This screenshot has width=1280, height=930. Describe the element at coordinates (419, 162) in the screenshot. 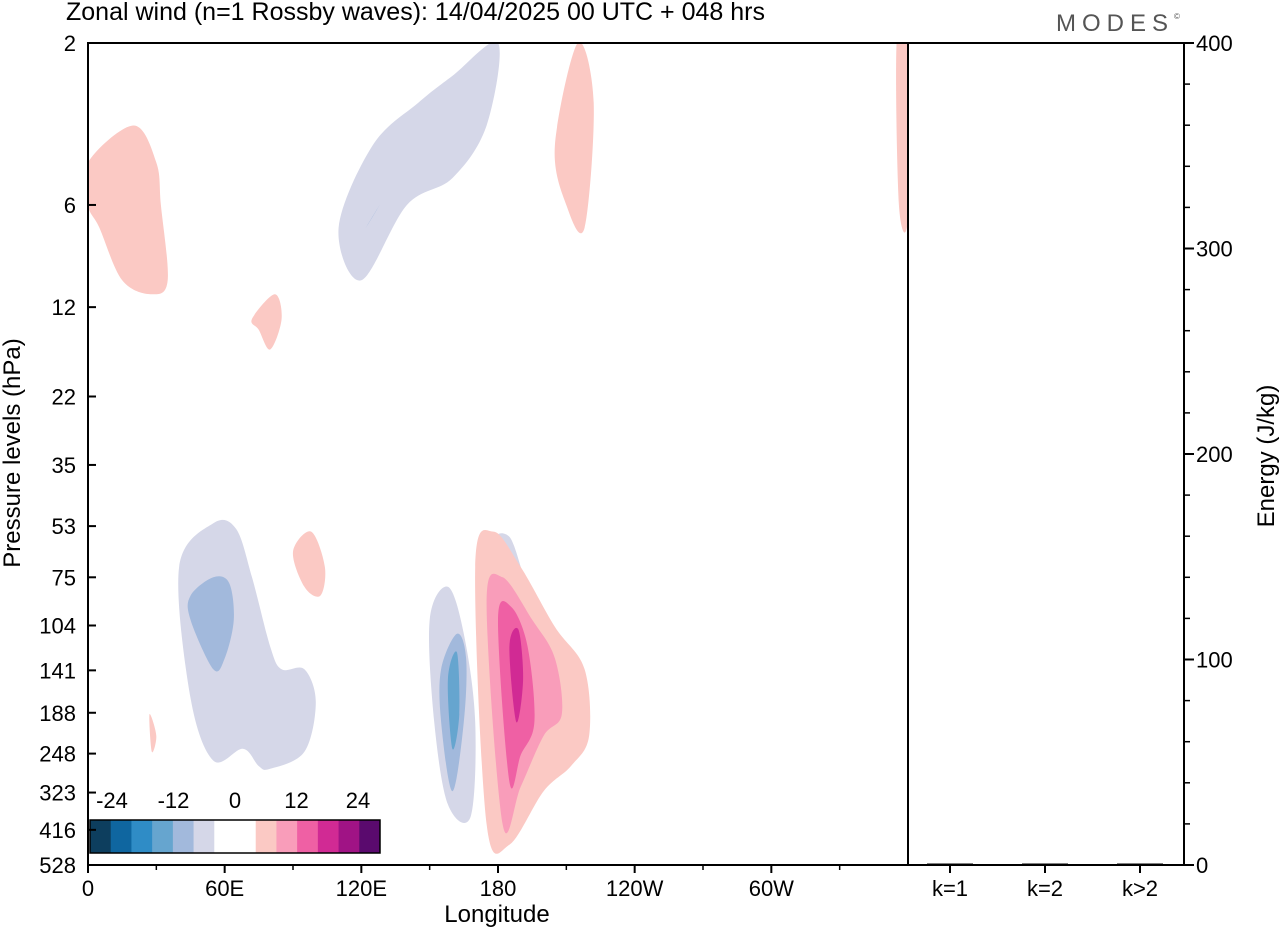

I see `contour-region-neg1` at that location.